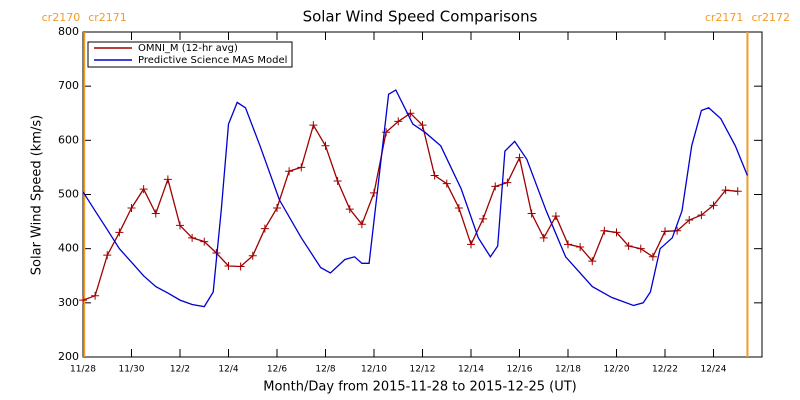  Describe the element at coordinates (617, 370) in the screenshot. I see `x-tick-label: 12/20` at that location.